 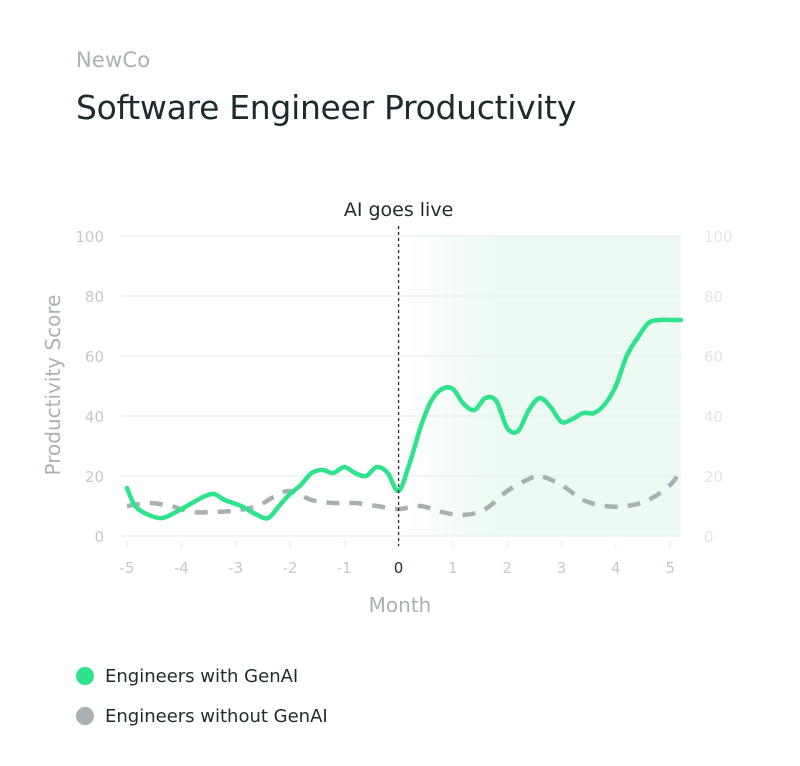 I want to click on x-tick-label: -3, so click(x=235, y=568).